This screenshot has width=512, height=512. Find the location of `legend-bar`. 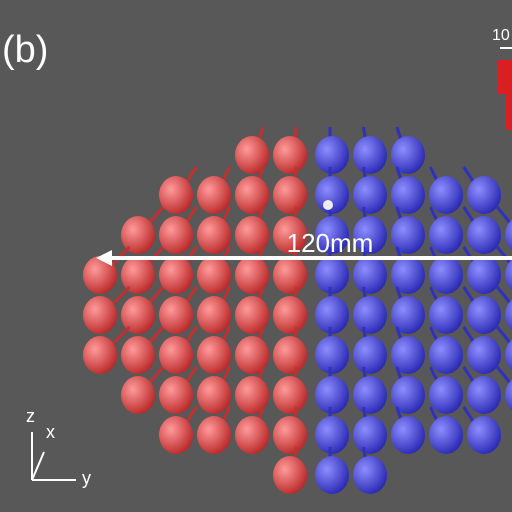

legend-bar is located at coordinates (509, 112).